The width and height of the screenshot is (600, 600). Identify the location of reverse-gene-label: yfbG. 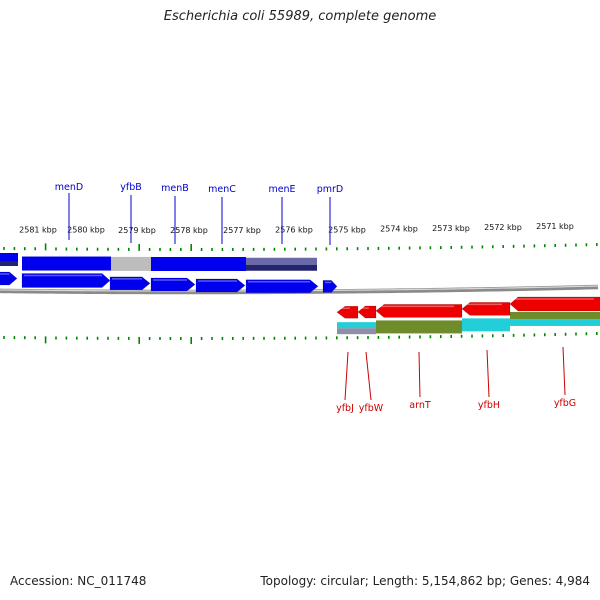
(565, 403).